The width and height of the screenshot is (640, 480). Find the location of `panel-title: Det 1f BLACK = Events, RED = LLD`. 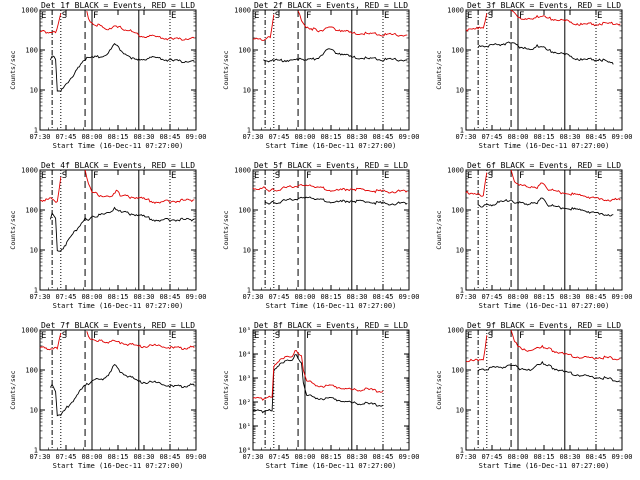

panel-title: Det 1f BLACK = Events, RED = LLD is located at coordinates (118, 5).